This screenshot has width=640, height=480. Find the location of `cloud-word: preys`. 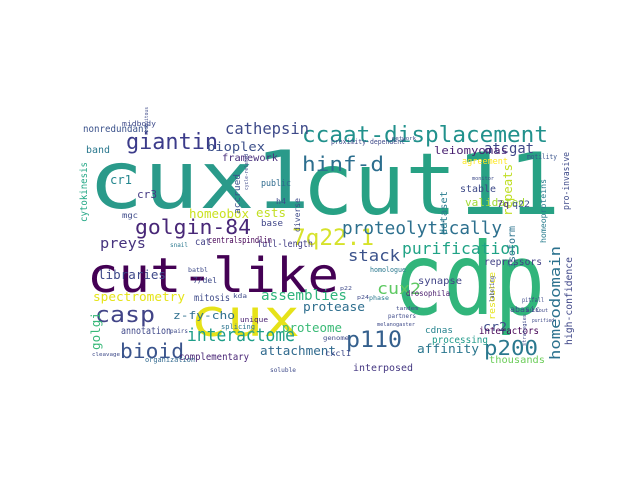

cloud-word: preys is located at coordinates (123, 244).